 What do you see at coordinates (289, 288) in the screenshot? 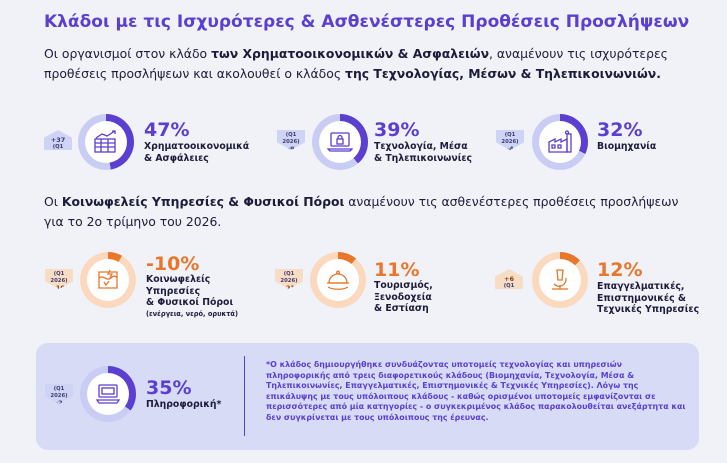
I see `badge-delta: -21` at bounding box center [289, 288].